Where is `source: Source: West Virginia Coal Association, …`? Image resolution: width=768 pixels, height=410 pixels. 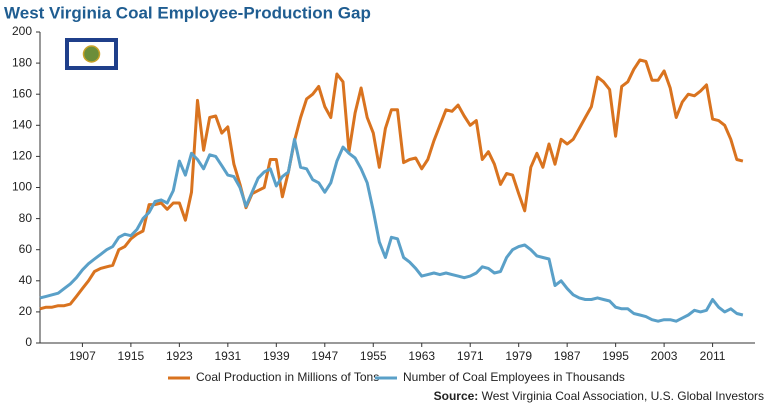
source: Source: West Virginia Coal Association, … is located at coordinates (599, 396).